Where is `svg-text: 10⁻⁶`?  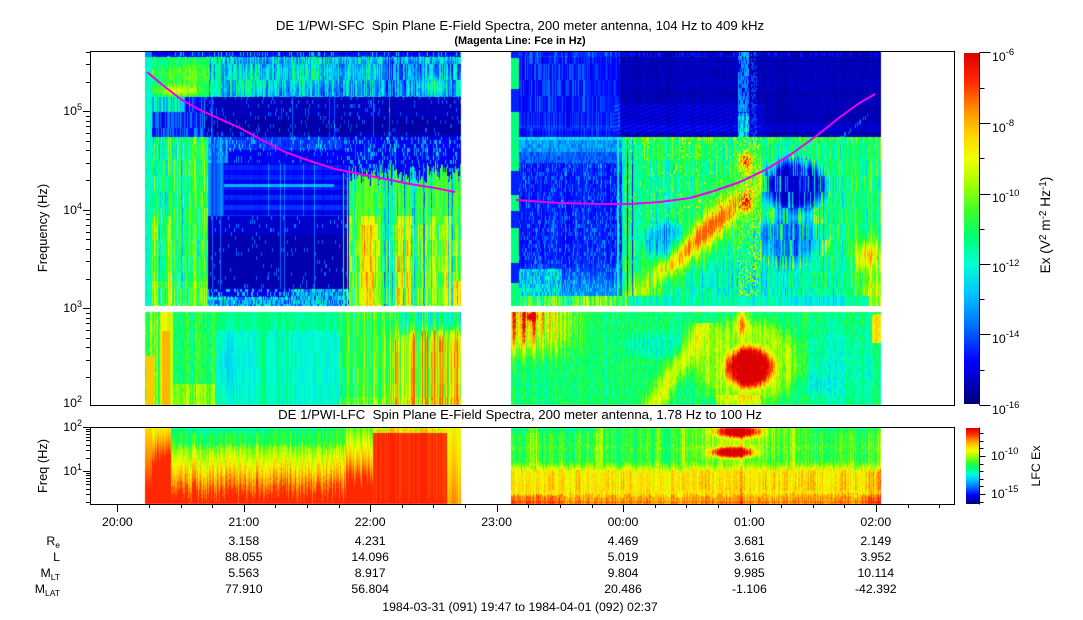 svg-text: 10⁻⁶ is located at coordinates (1003, 55).